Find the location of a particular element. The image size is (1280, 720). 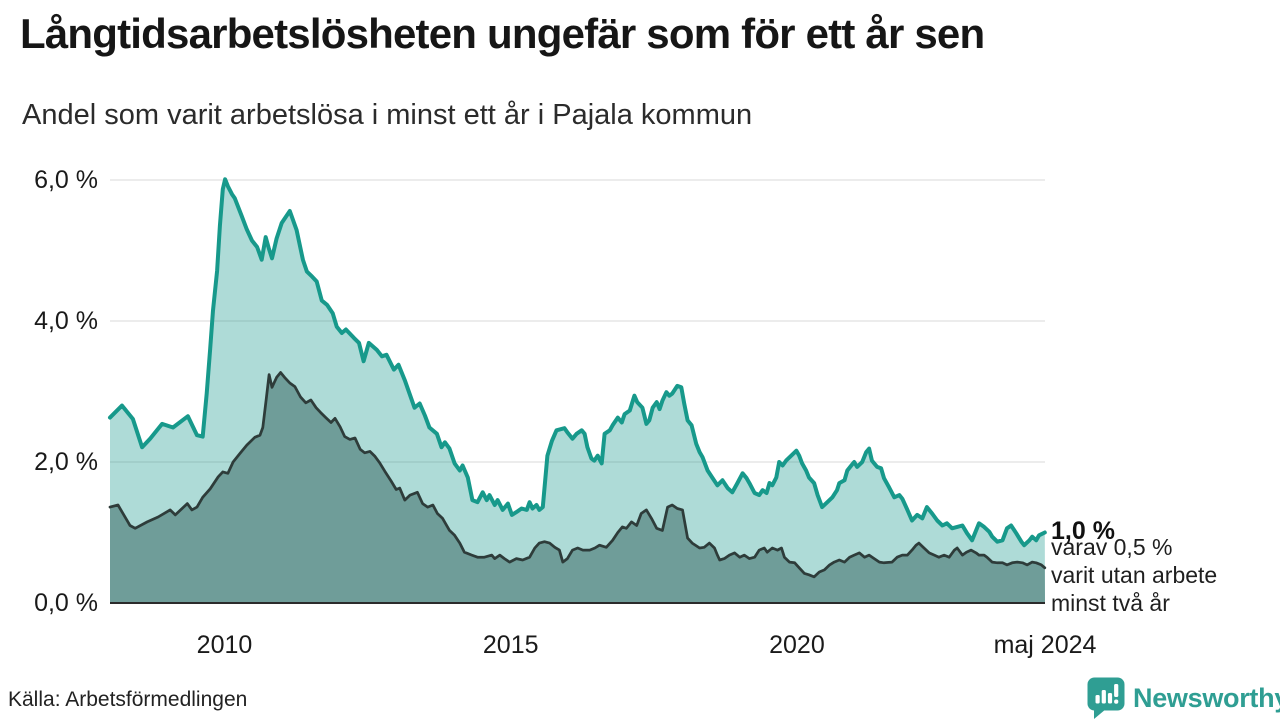

y-axis-tick-label: 4,0 % is located at coordinates (66, 321).